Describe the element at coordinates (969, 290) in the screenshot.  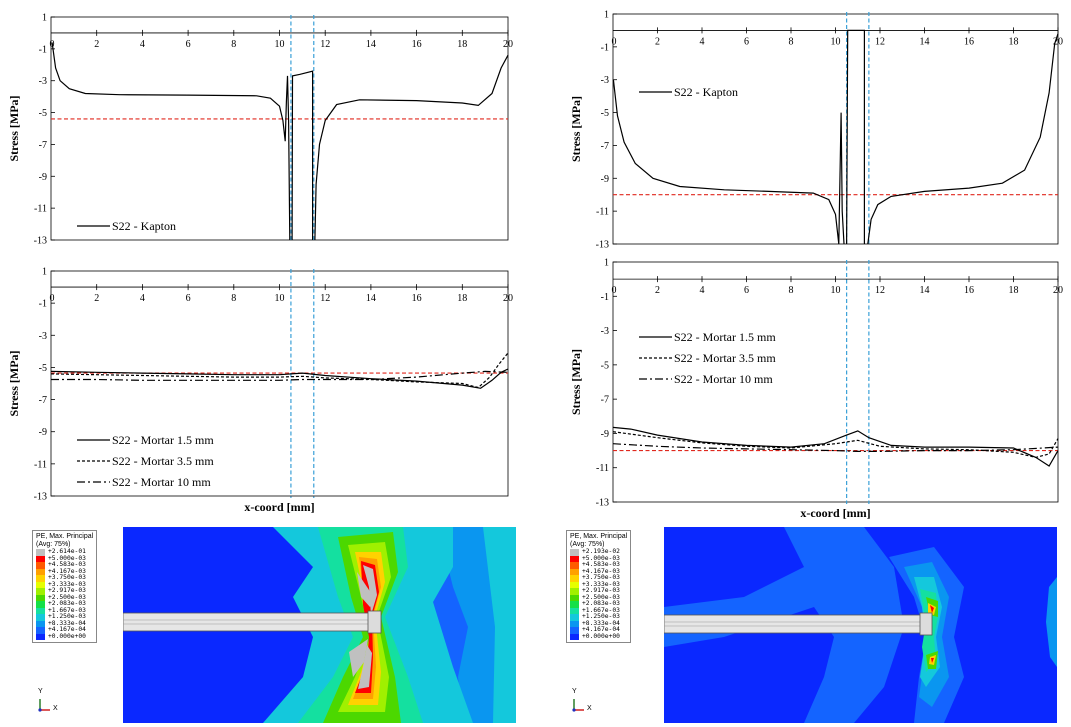
I see `x-tick-label: 16` at that location.